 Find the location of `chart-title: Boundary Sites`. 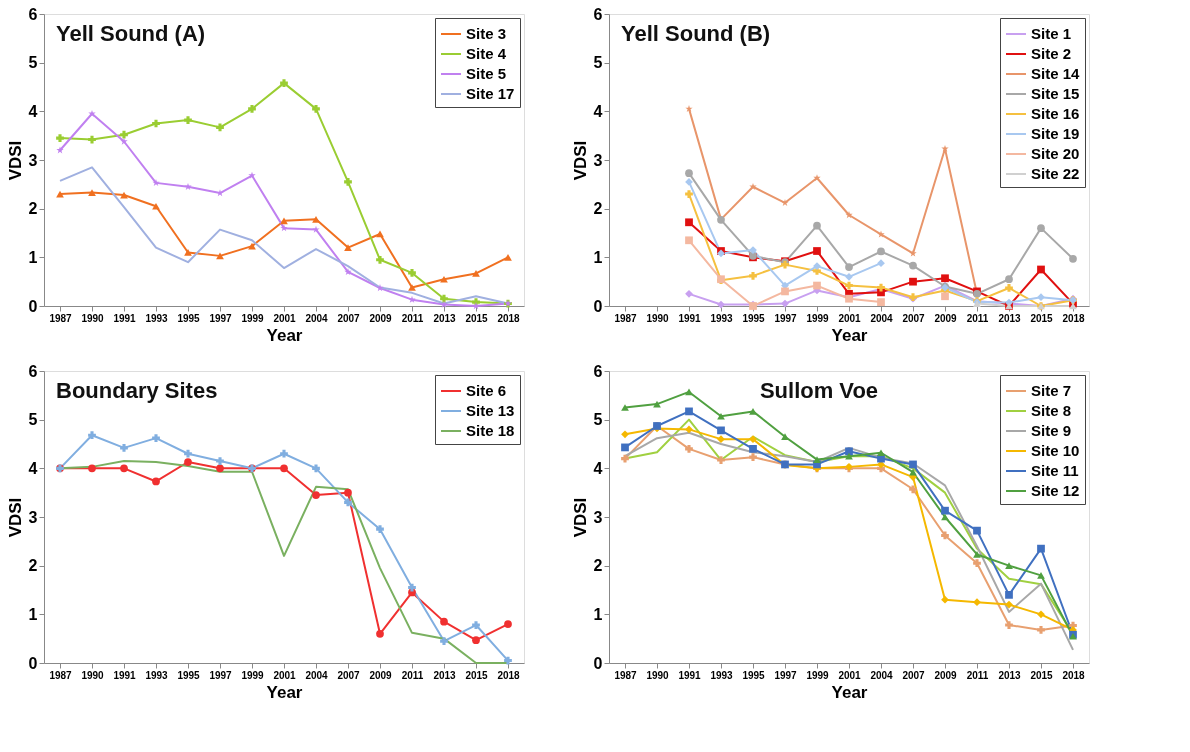

chart-title: Boundary Sites is located at coordinates (137, 390).